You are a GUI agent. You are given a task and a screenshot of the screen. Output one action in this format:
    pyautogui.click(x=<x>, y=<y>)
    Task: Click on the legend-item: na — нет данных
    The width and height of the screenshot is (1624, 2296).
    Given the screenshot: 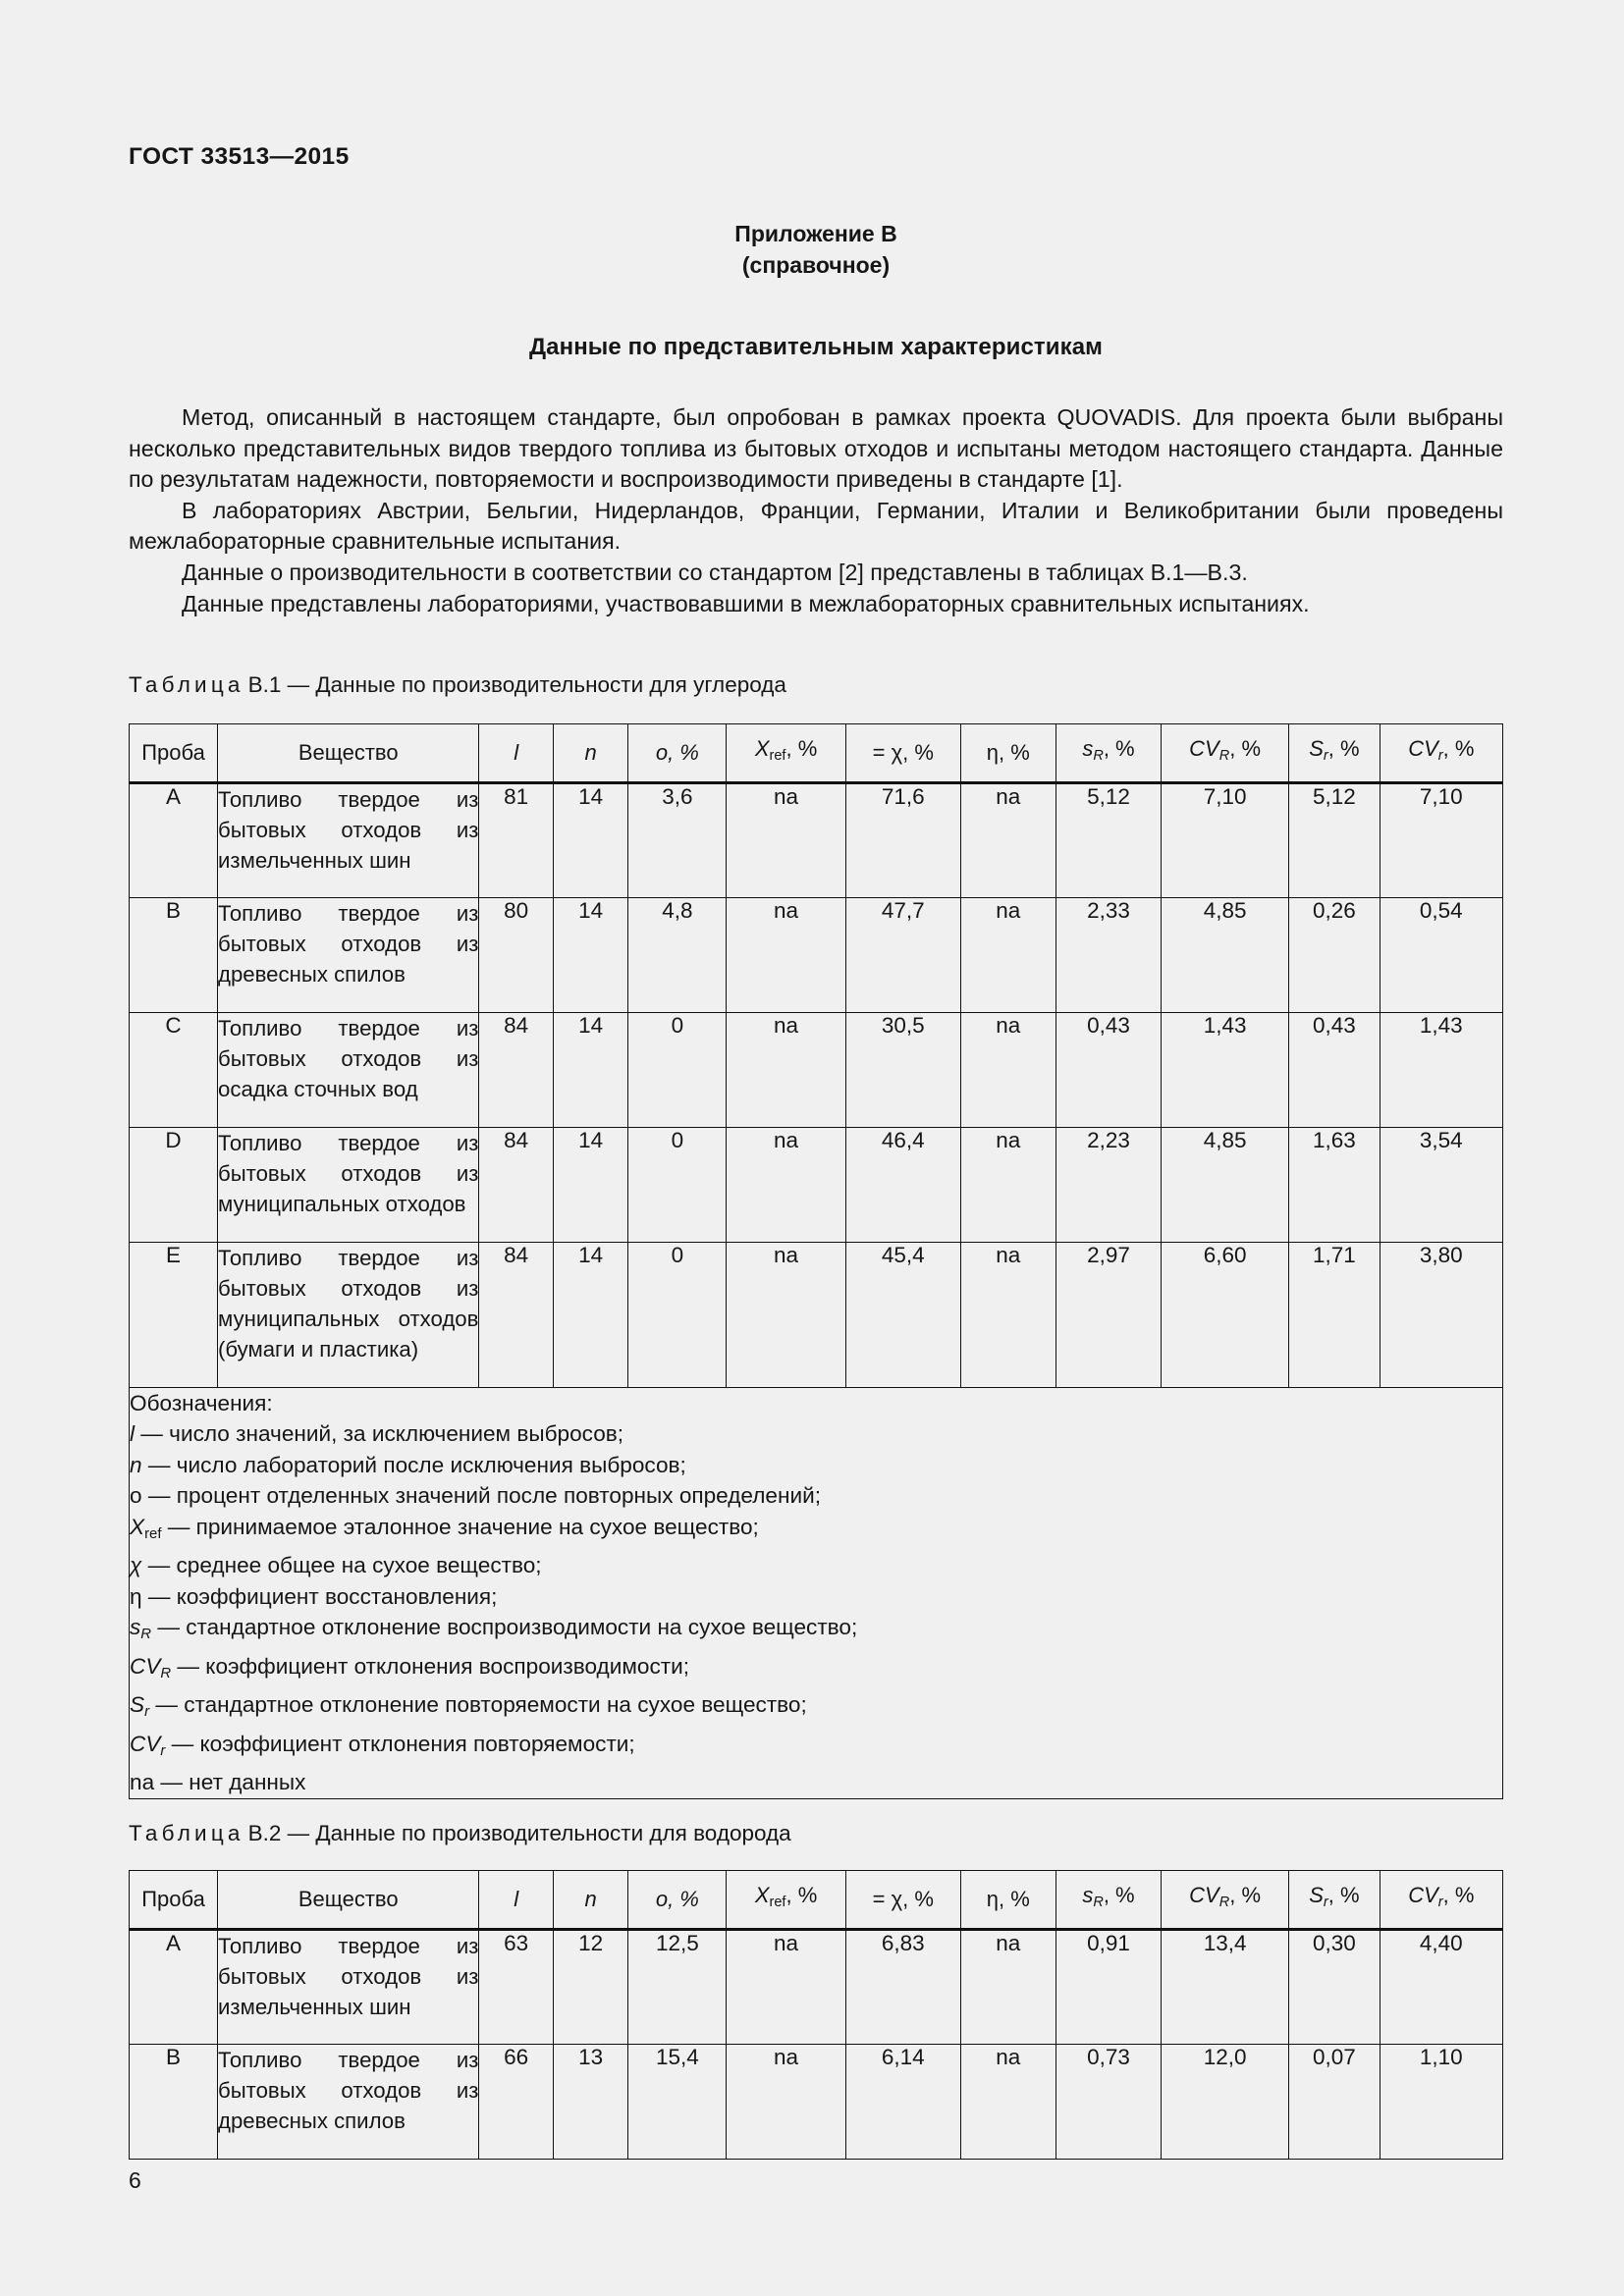 What is the action you would take?
    pyautogui.click(x=218, y=1782)
    